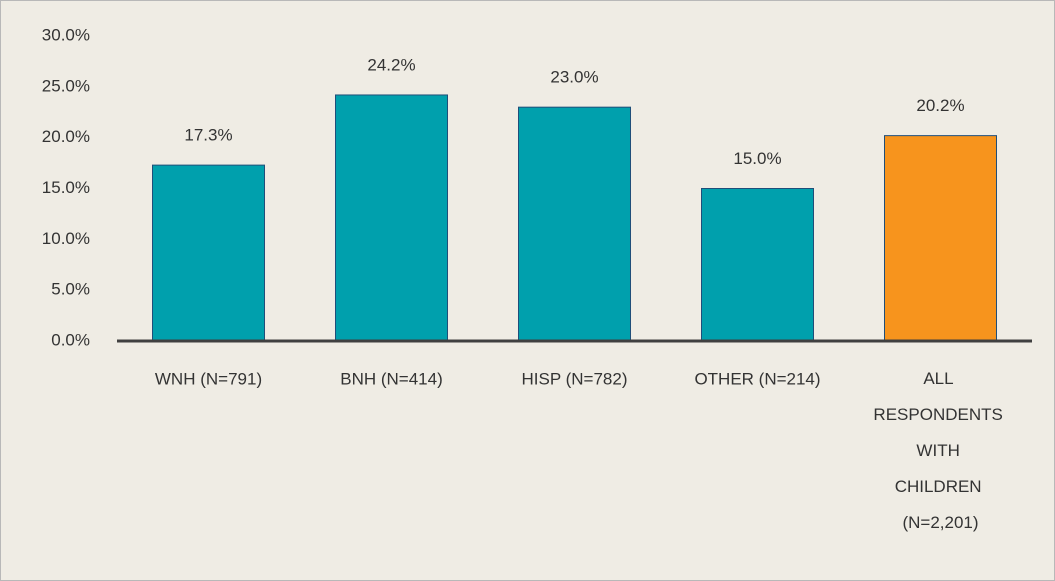 The width and height of the screenshot is (1055, 581). What do you see at coordinates (66, 85) in the screenshot?
I see `y-tick-label: 25.0%` at bounding box center [66, 85].